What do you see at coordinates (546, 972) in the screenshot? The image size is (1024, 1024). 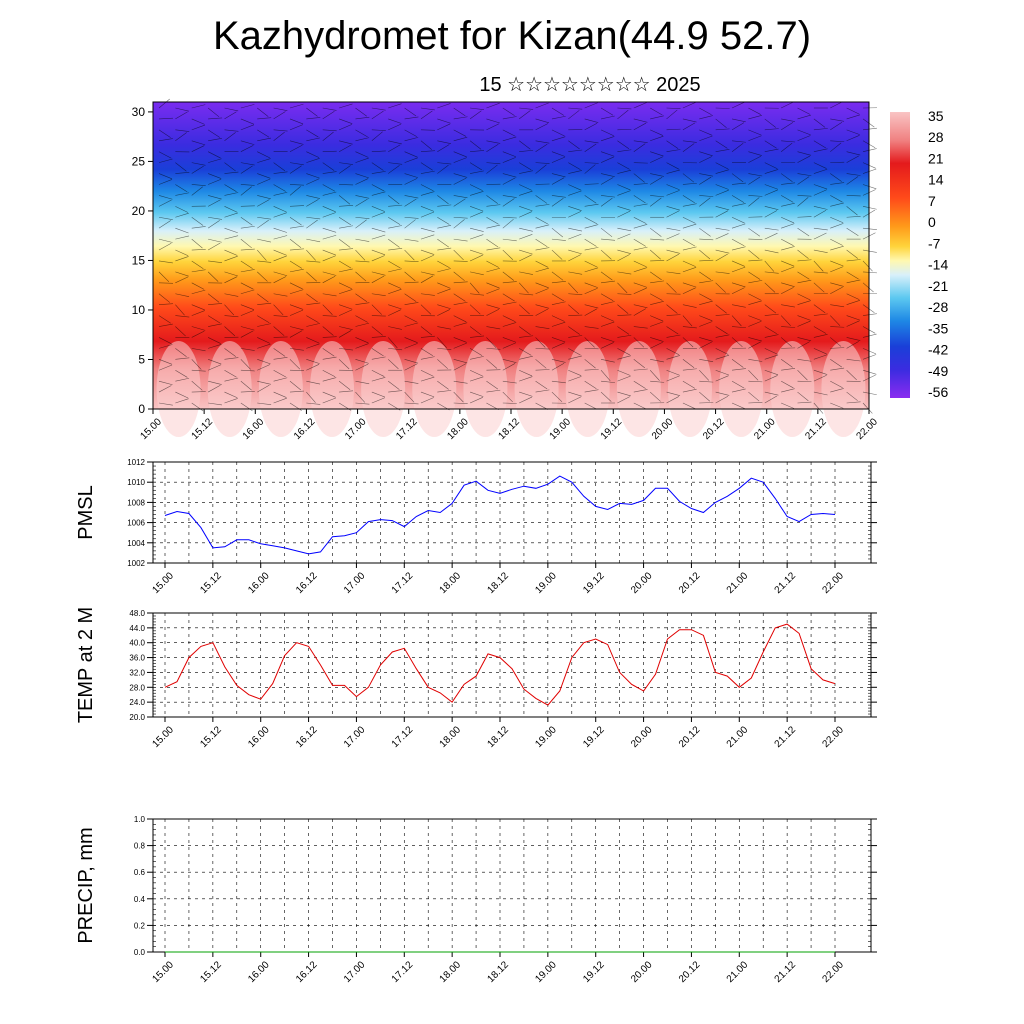 I see `precip-x-tick-label: 19.00` at bounding box center [546, 972].